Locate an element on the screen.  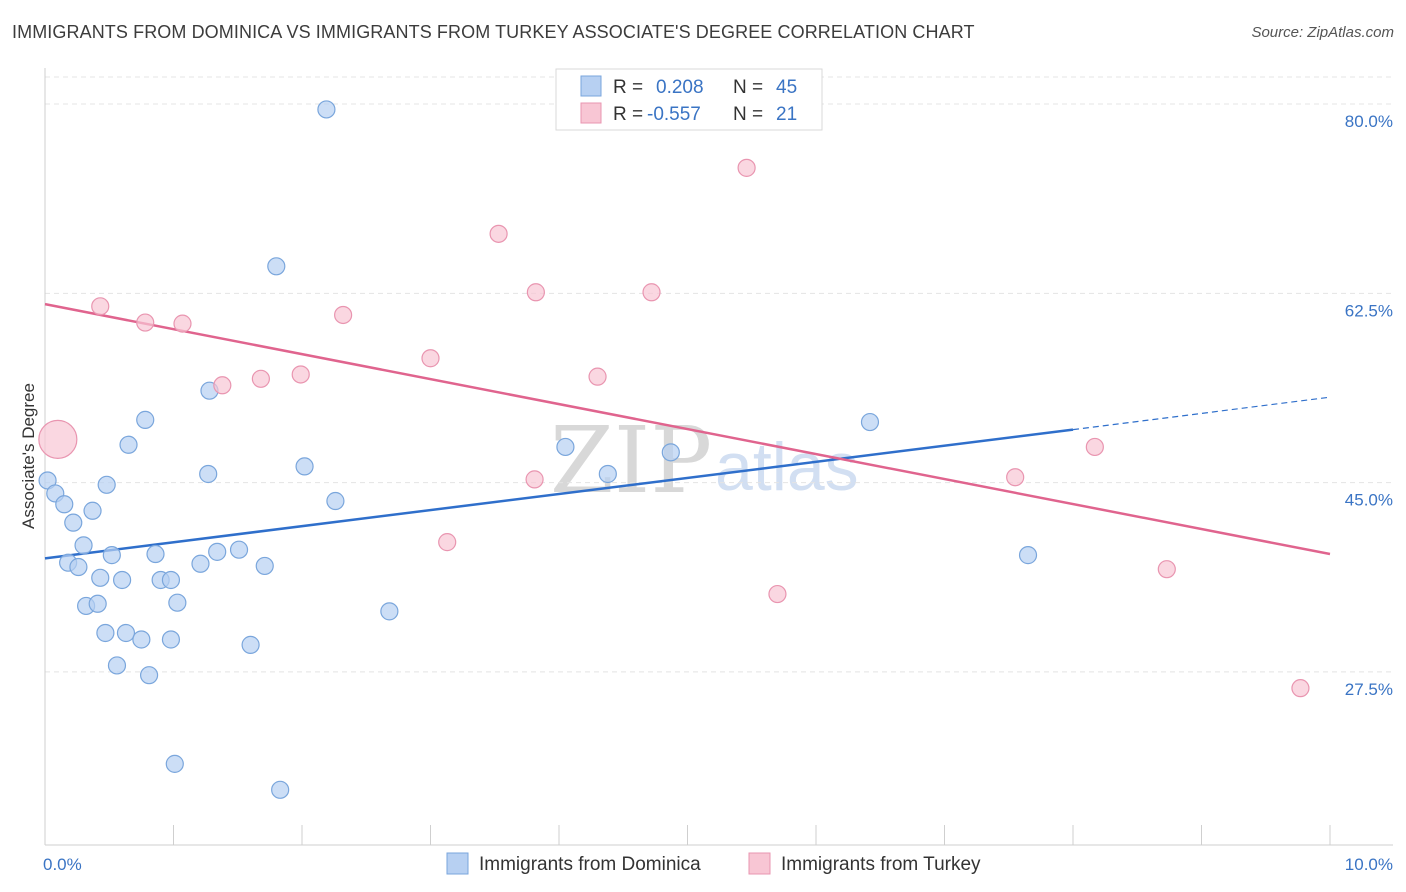
trendline-dominica-projection is located at coordinates (1201, 413).